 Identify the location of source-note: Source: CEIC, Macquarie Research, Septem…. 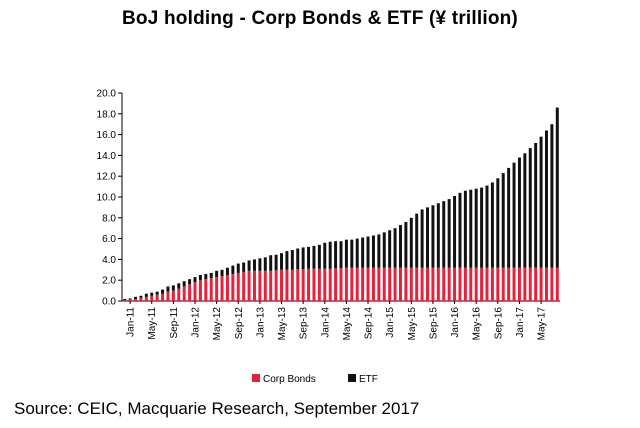
(217, 408).